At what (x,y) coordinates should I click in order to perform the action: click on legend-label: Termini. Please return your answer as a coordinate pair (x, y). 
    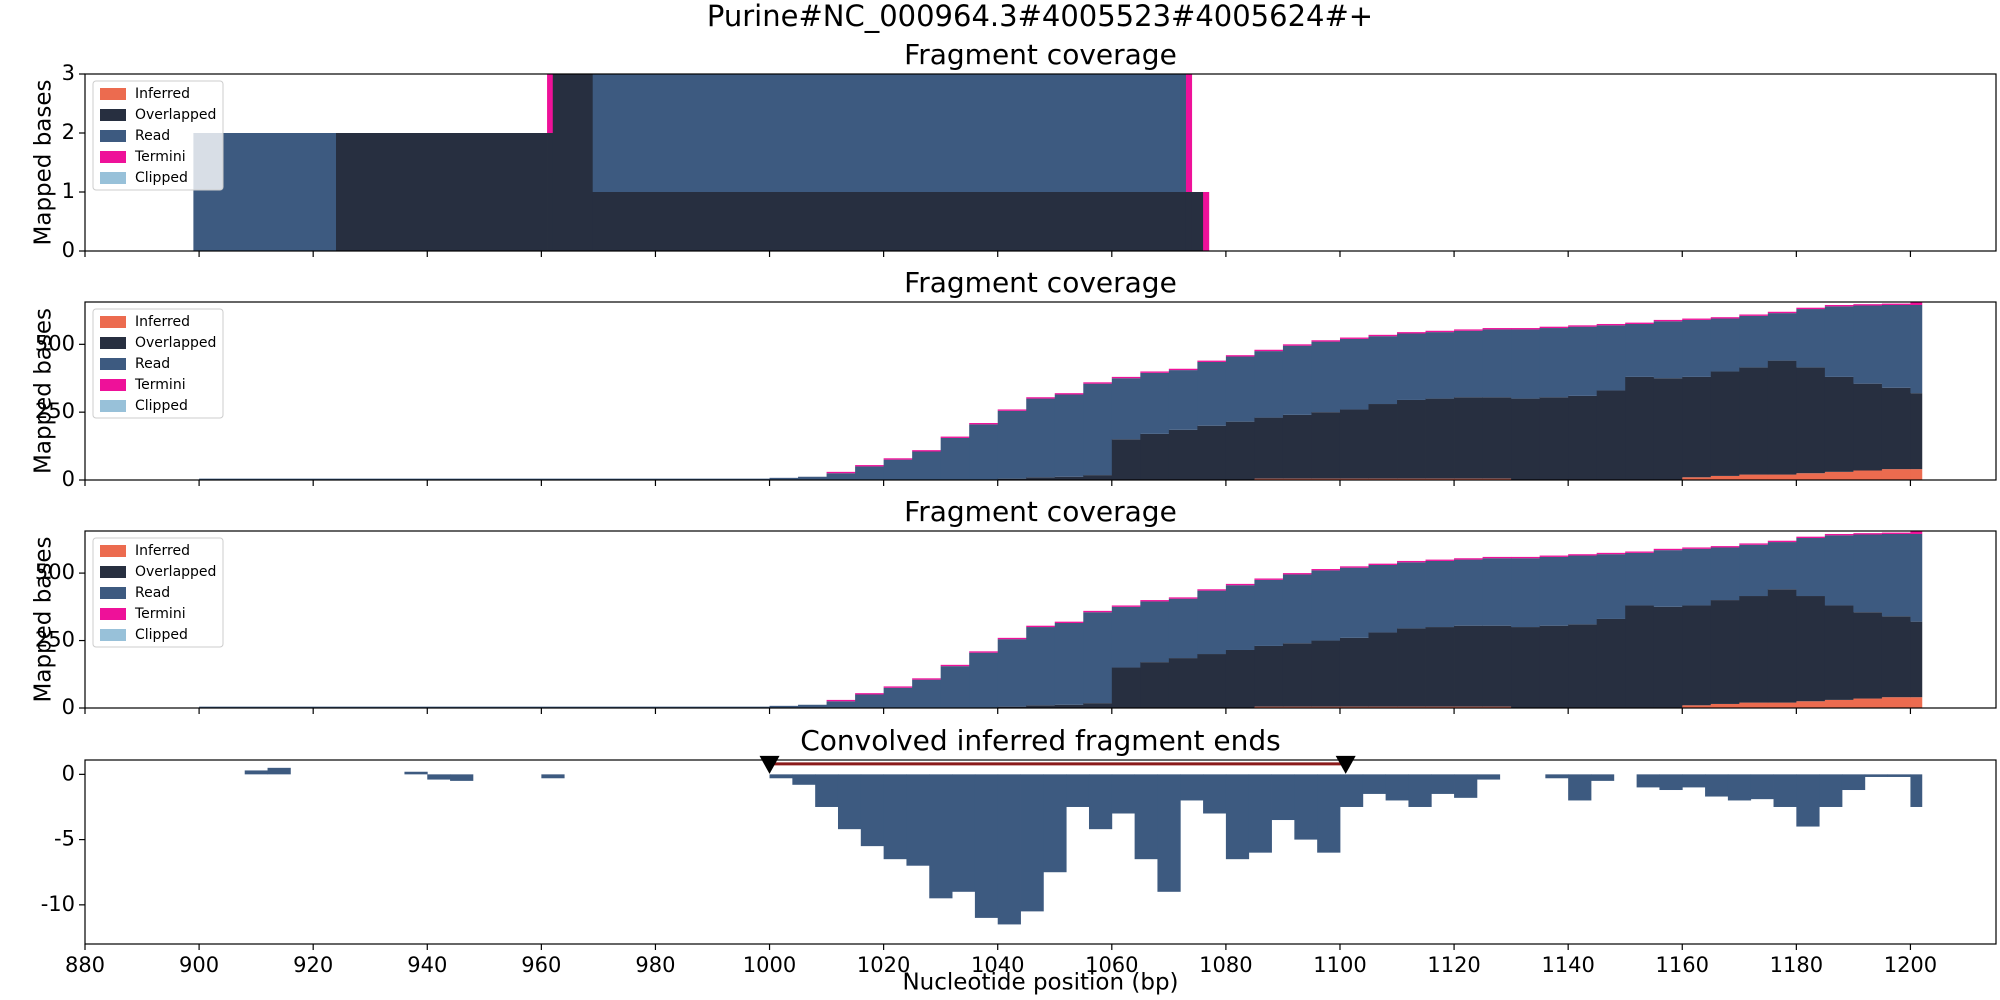
    Looking at the image, I should click on (160, 157).